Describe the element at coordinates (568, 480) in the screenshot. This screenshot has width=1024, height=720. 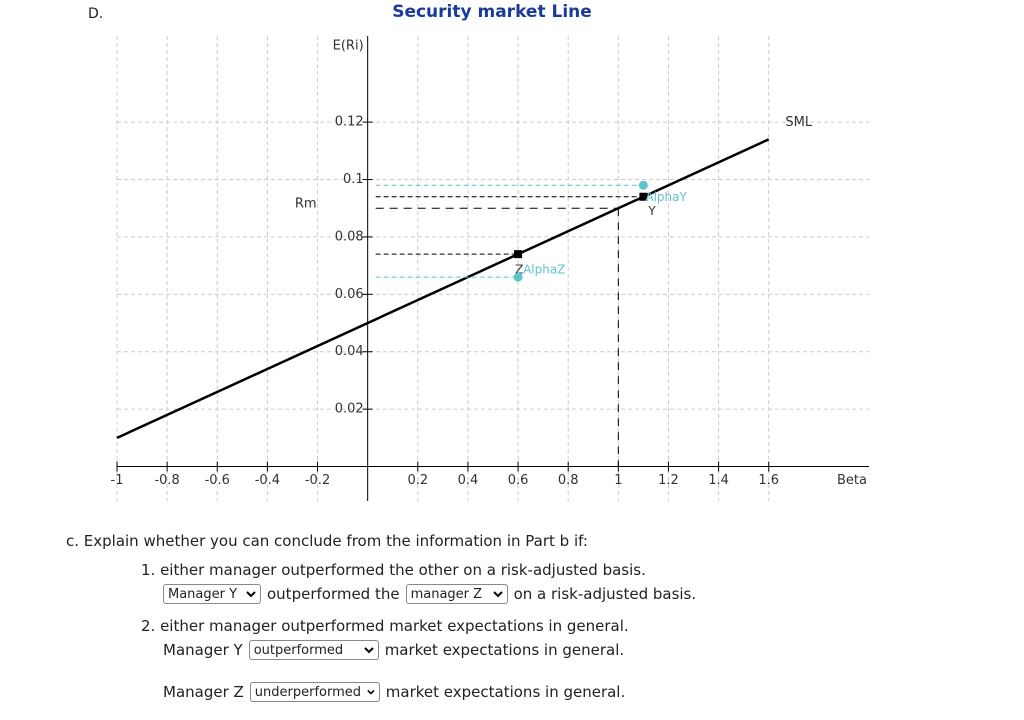
I see `x-tick-label: 0.8` at that location.